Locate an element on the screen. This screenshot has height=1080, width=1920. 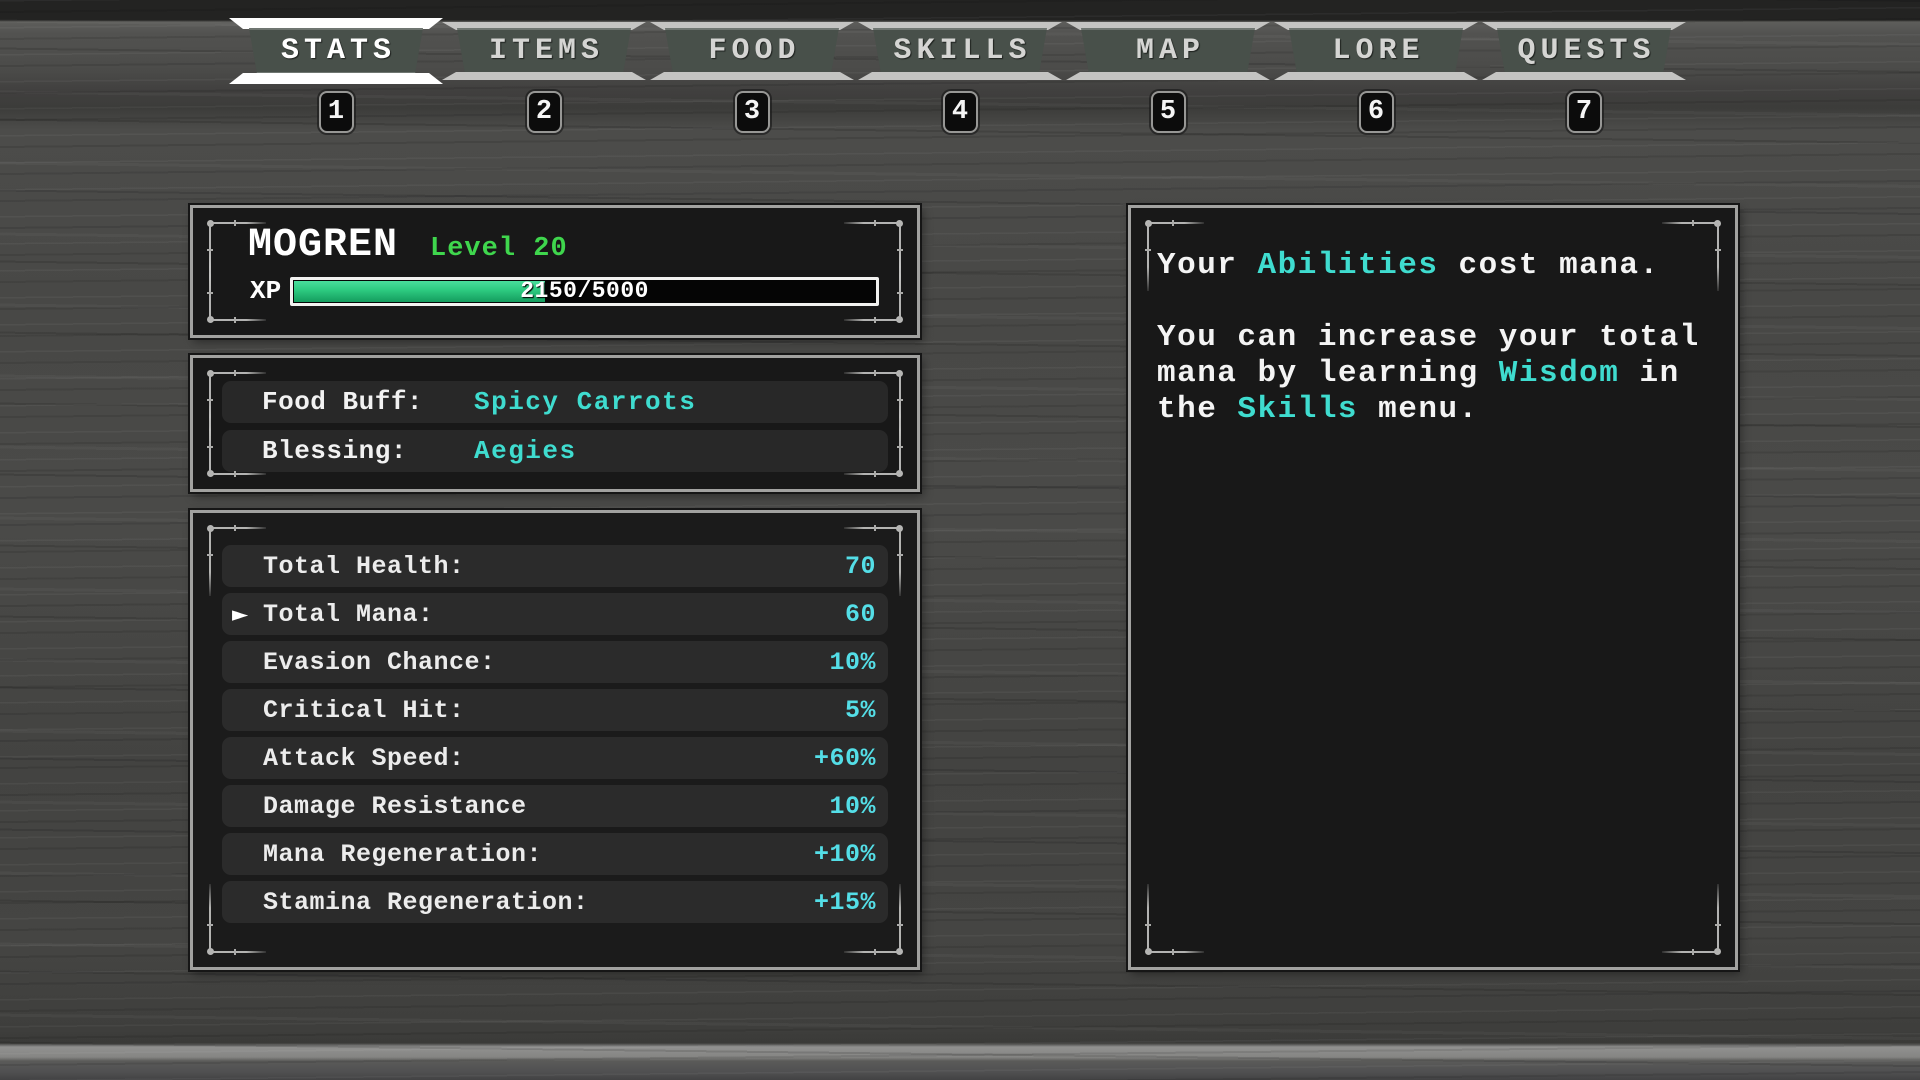
hotkey-number: 7 is located at coordinates (1584, 112).